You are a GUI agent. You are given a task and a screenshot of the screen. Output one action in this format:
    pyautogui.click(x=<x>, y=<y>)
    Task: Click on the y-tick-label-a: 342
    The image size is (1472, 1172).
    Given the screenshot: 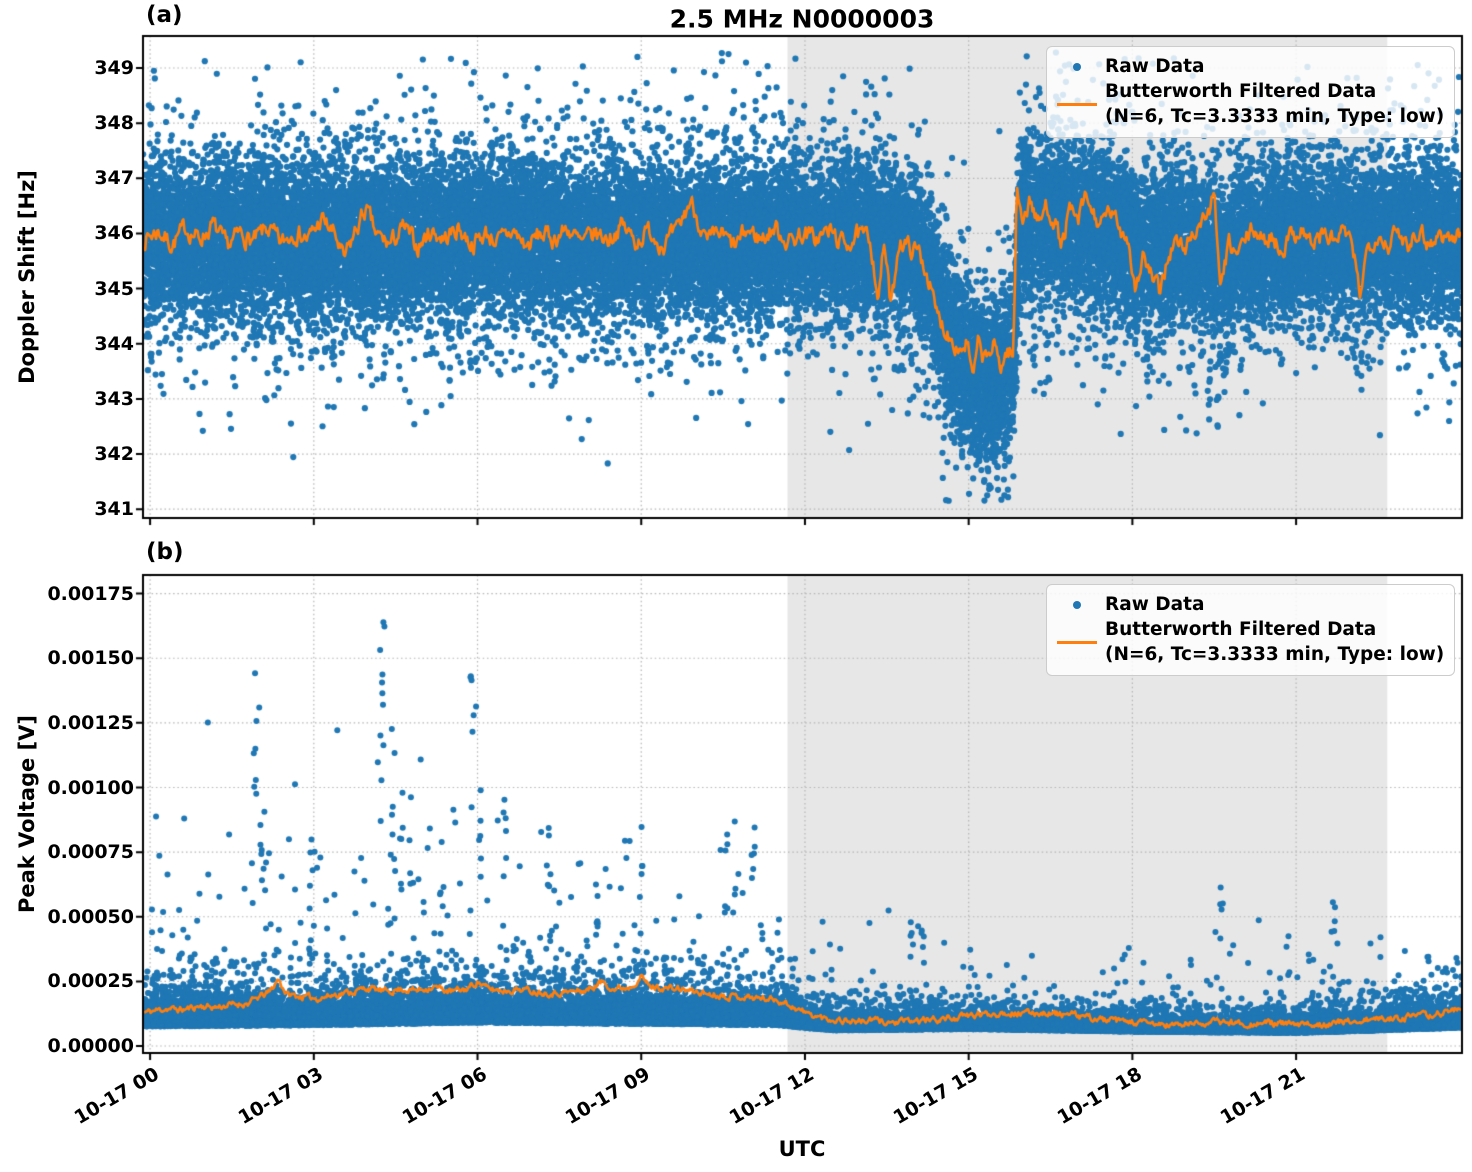 What is the action you would take?
    pyautogui.click(x=114, y=454)
    